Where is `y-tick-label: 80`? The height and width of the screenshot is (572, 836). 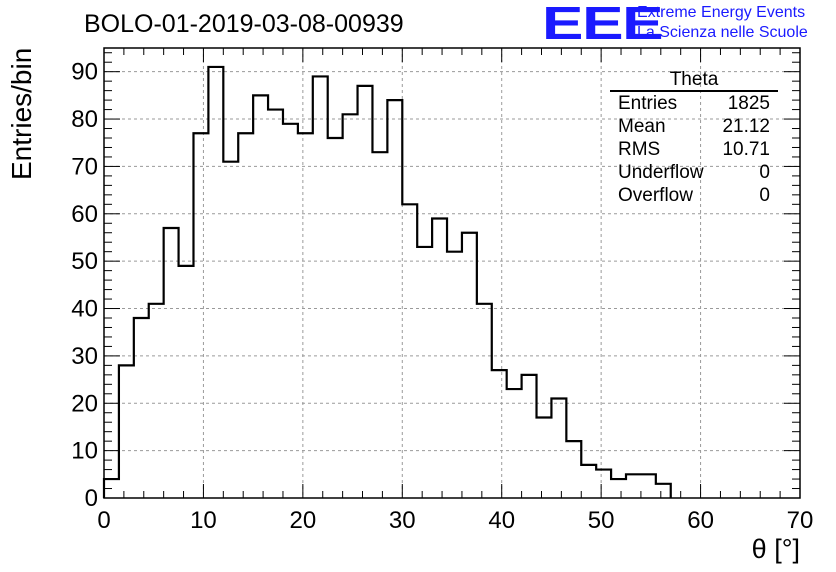
y-tick-label: 80 is located at coordinates (84, 119).